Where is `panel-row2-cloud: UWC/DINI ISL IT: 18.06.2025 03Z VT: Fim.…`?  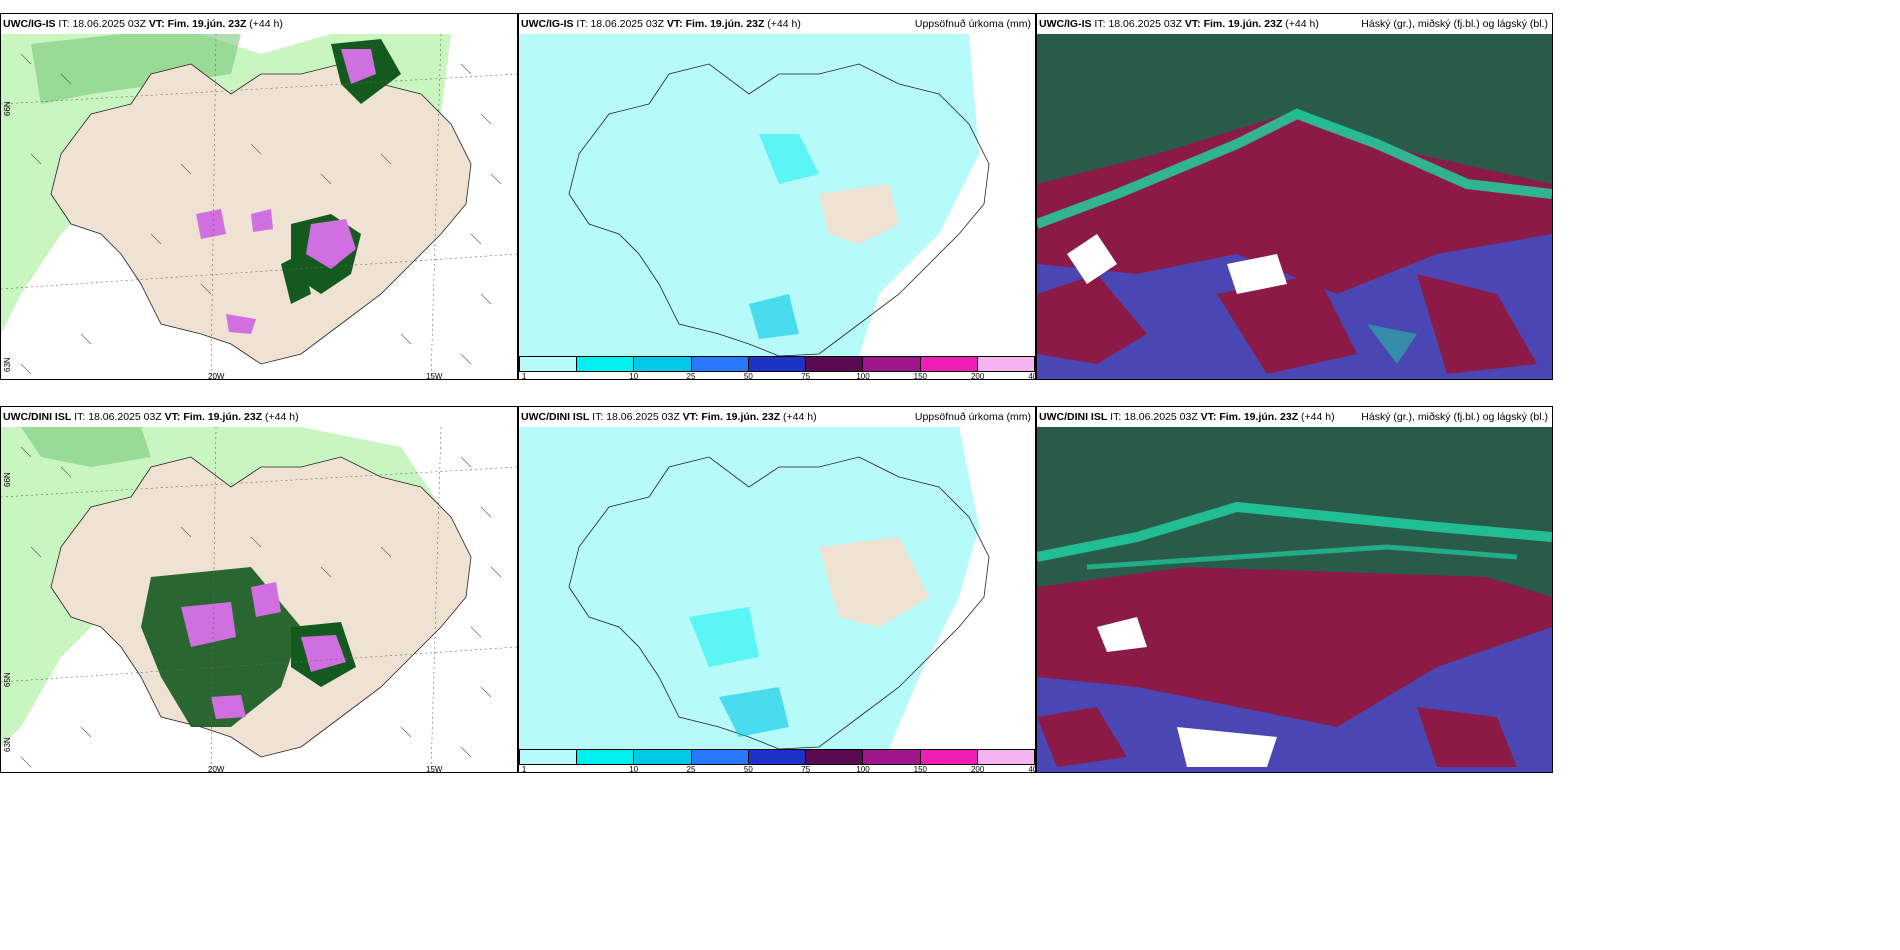
panel-row2-cloud: UWC/DINI ISL IT: 18.06.2025 03Z VT: Fim.… is located at coordinates (1294, 589).